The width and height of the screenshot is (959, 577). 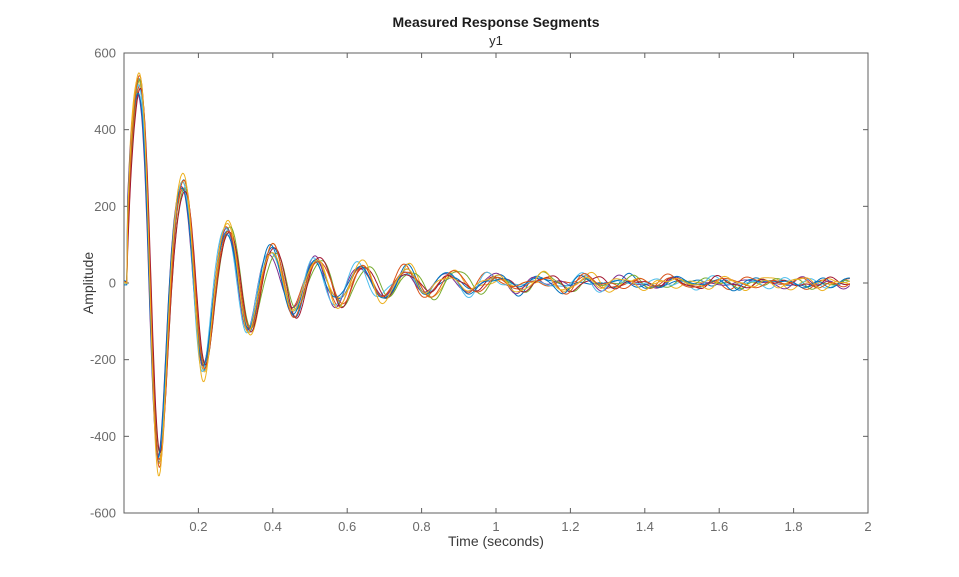 I want to click on x-tick-label: 0.6, so click(x=347, y=526).